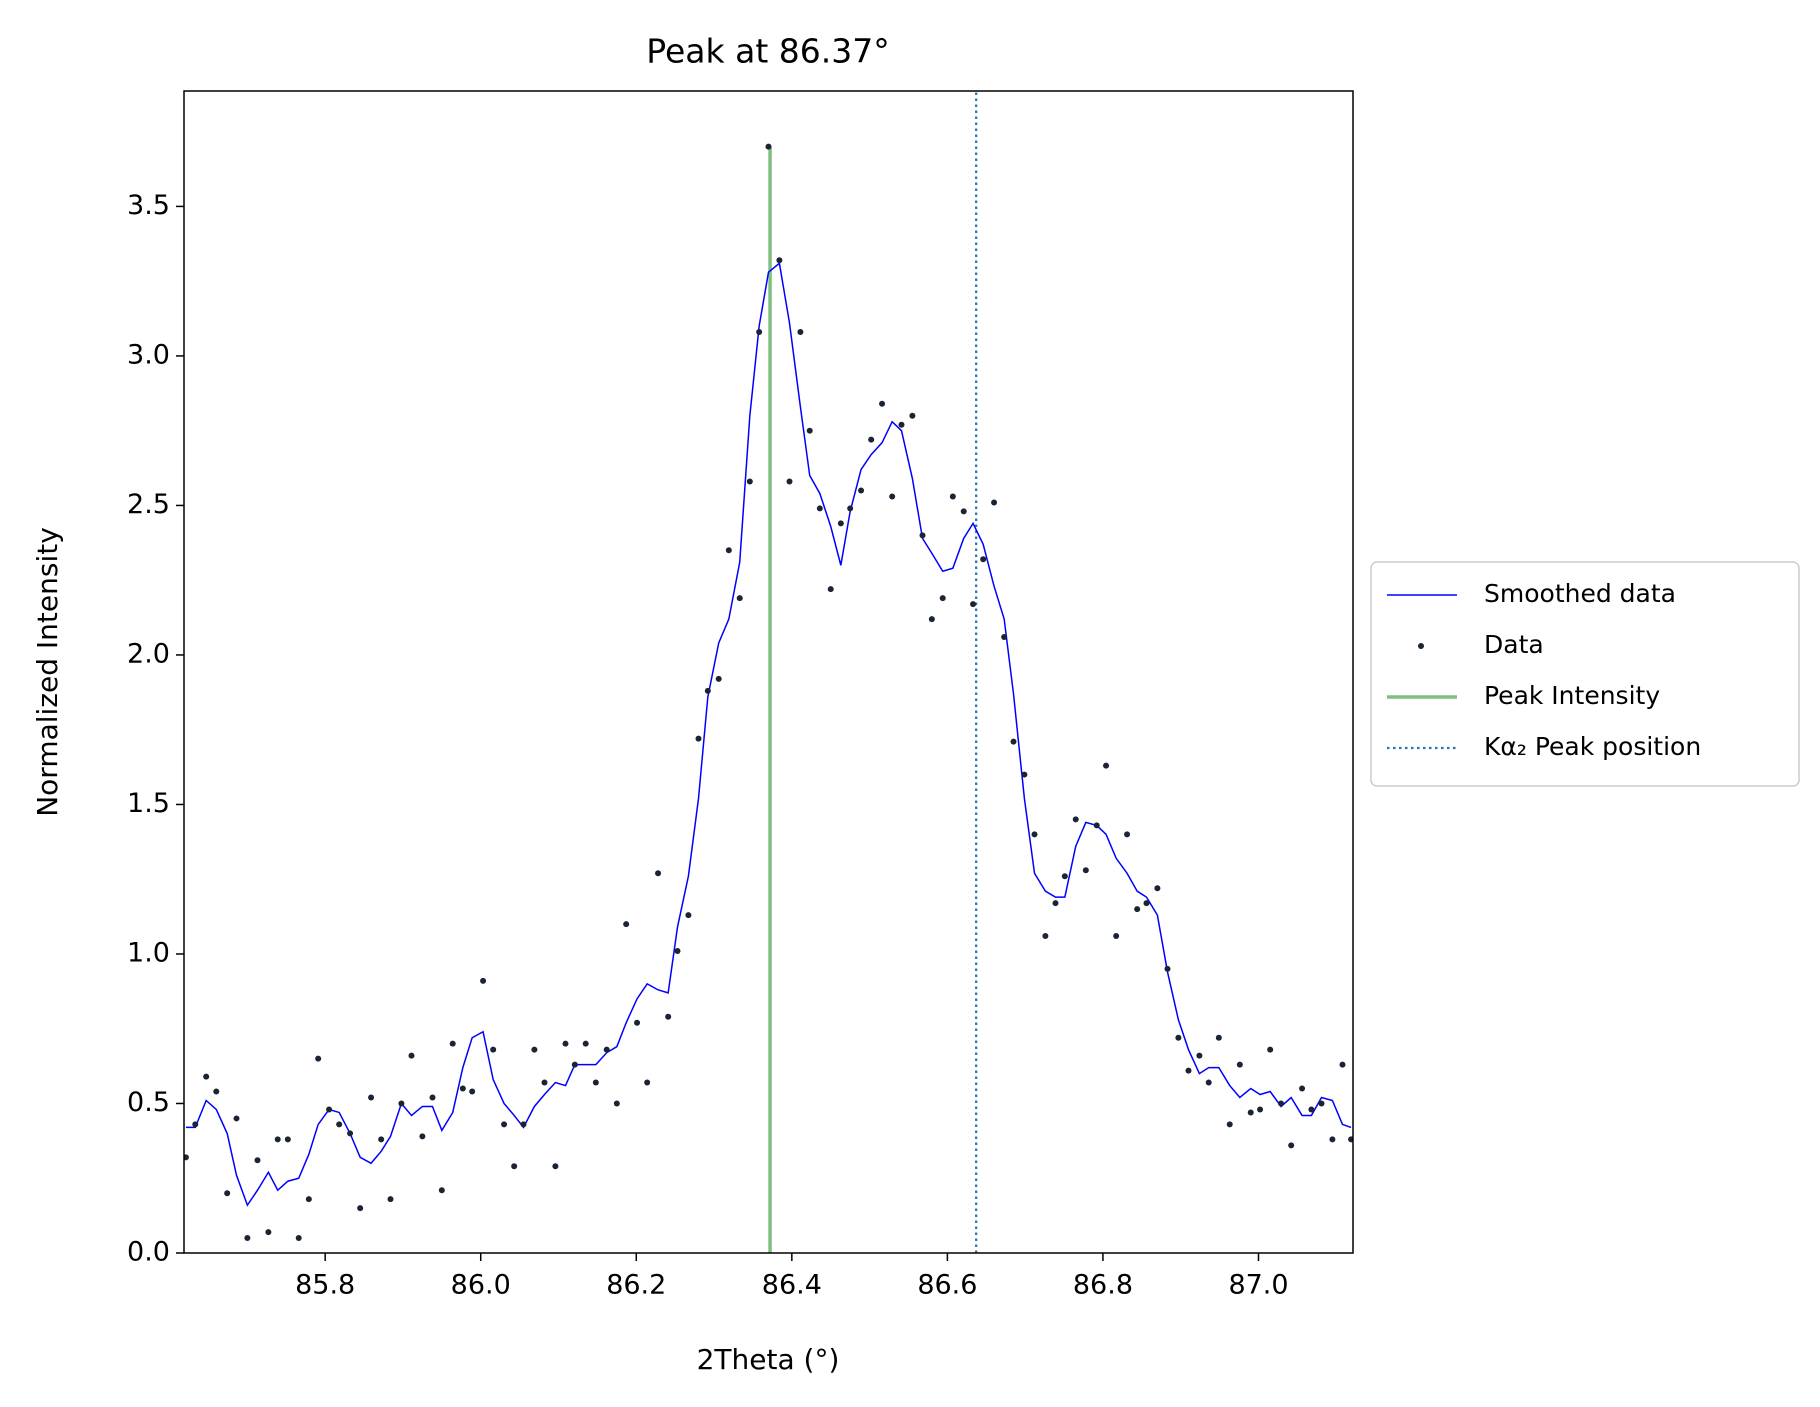 The width and height of the screenshot is (1820, 1407). I want to click on x-tick-label: 86.2, so click(636, 1285).